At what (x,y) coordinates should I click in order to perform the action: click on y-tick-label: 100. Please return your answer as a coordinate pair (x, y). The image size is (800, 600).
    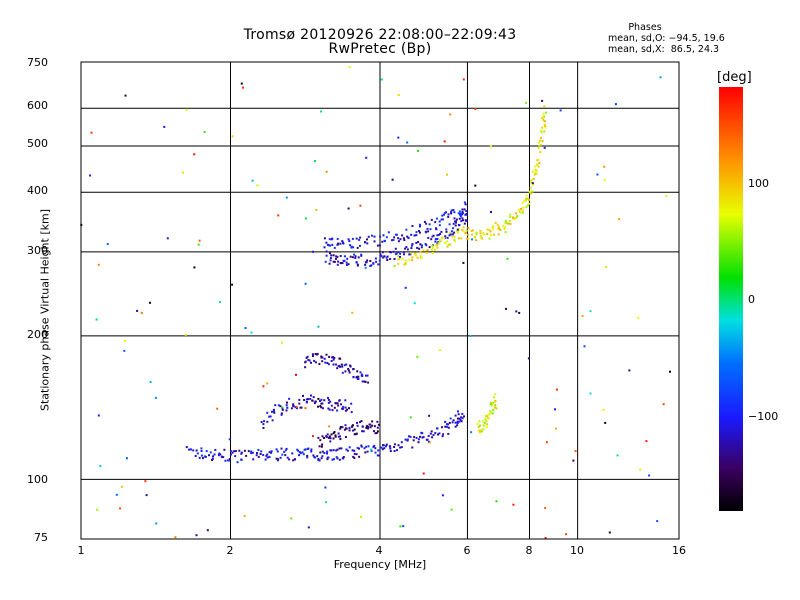
    Looking at the image, I should click on (37, 479).